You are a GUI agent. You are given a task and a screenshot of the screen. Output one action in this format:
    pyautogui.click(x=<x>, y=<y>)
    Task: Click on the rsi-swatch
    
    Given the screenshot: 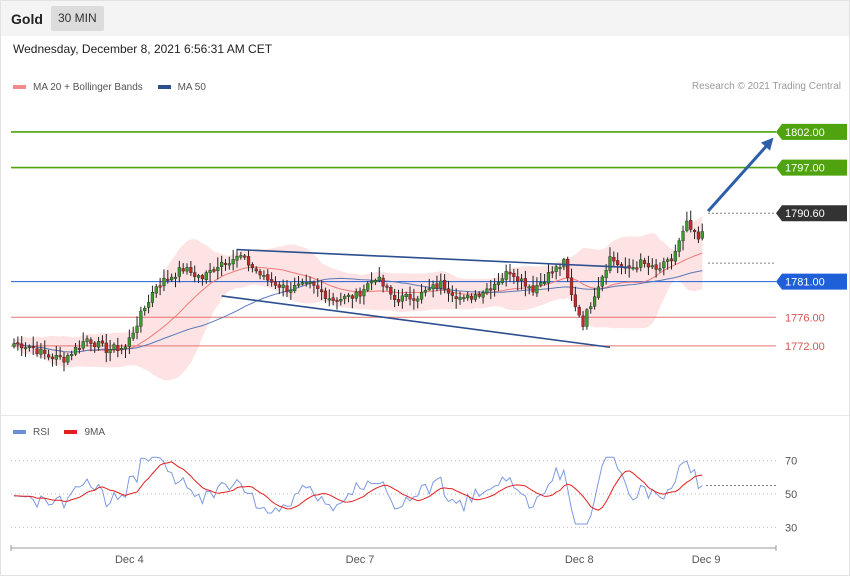 What is the action you would take?
    pyautogui.click(x=19, y=432)
    